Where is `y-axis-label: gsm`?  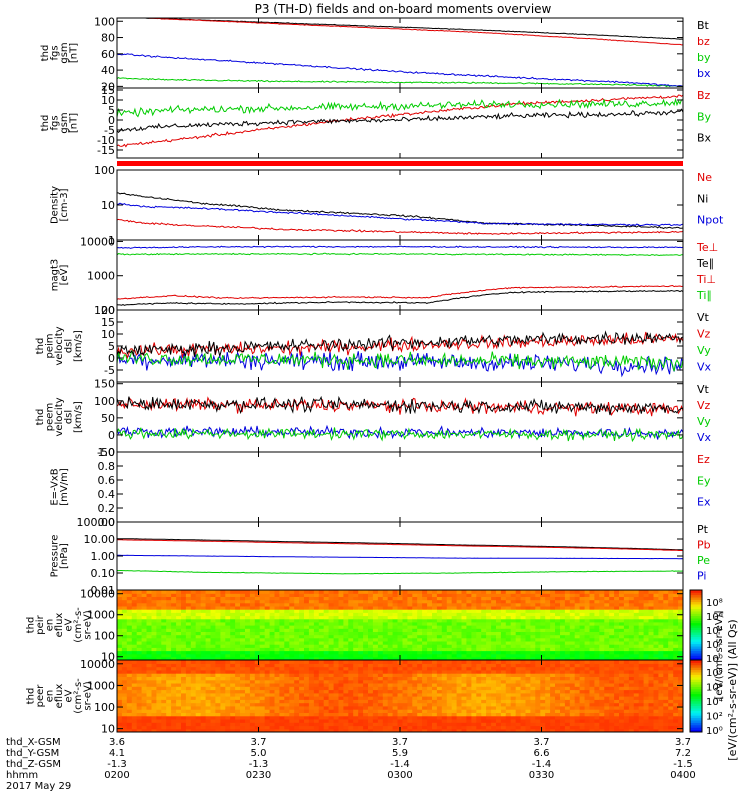 y-axis-label: gsm is located at coordinates (64, 122).